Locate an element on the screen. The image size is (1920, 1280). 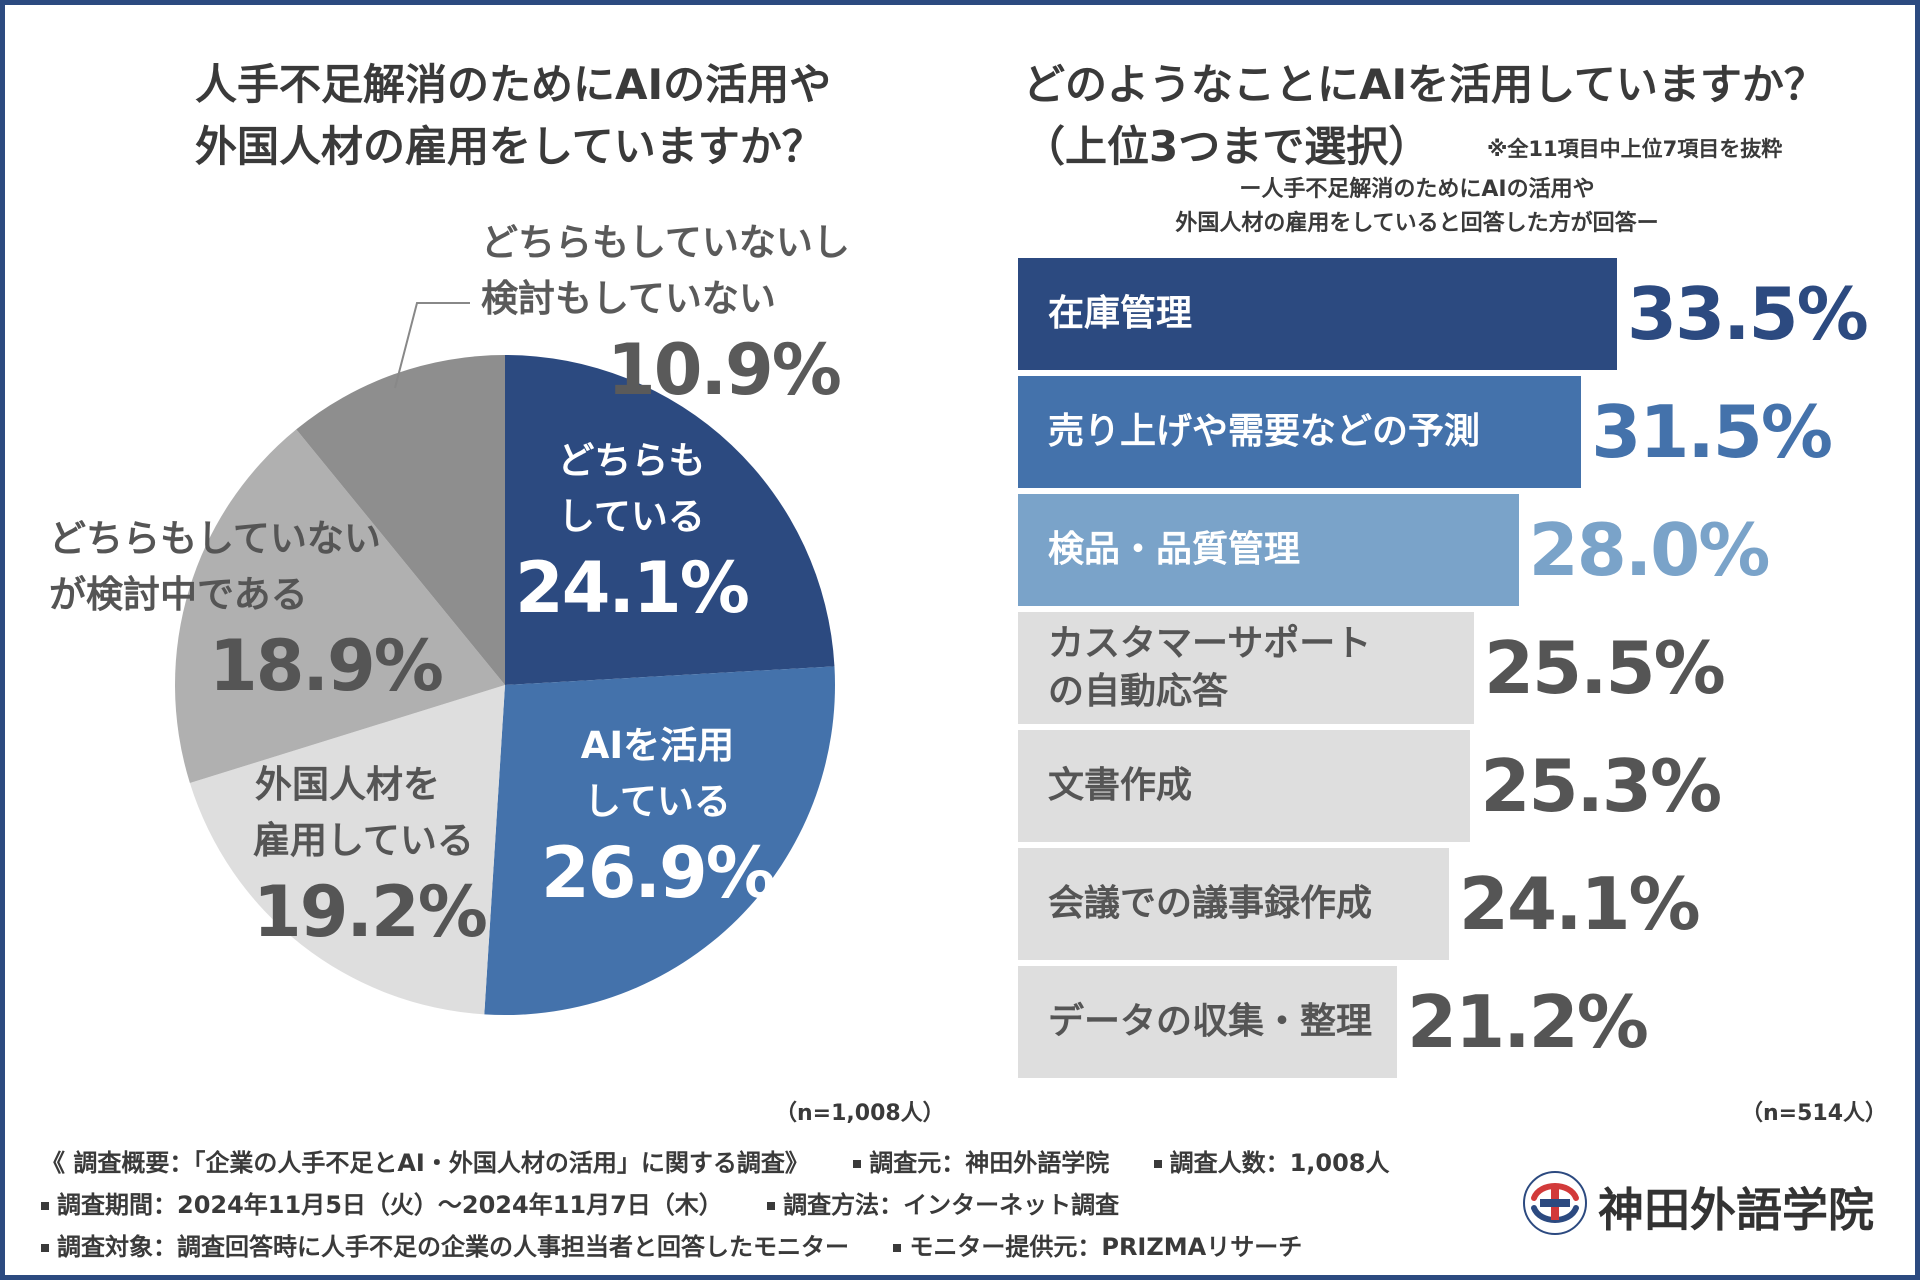
bar-title-line2: （上位3つまで選択） is located at coordinates (1227, 146).